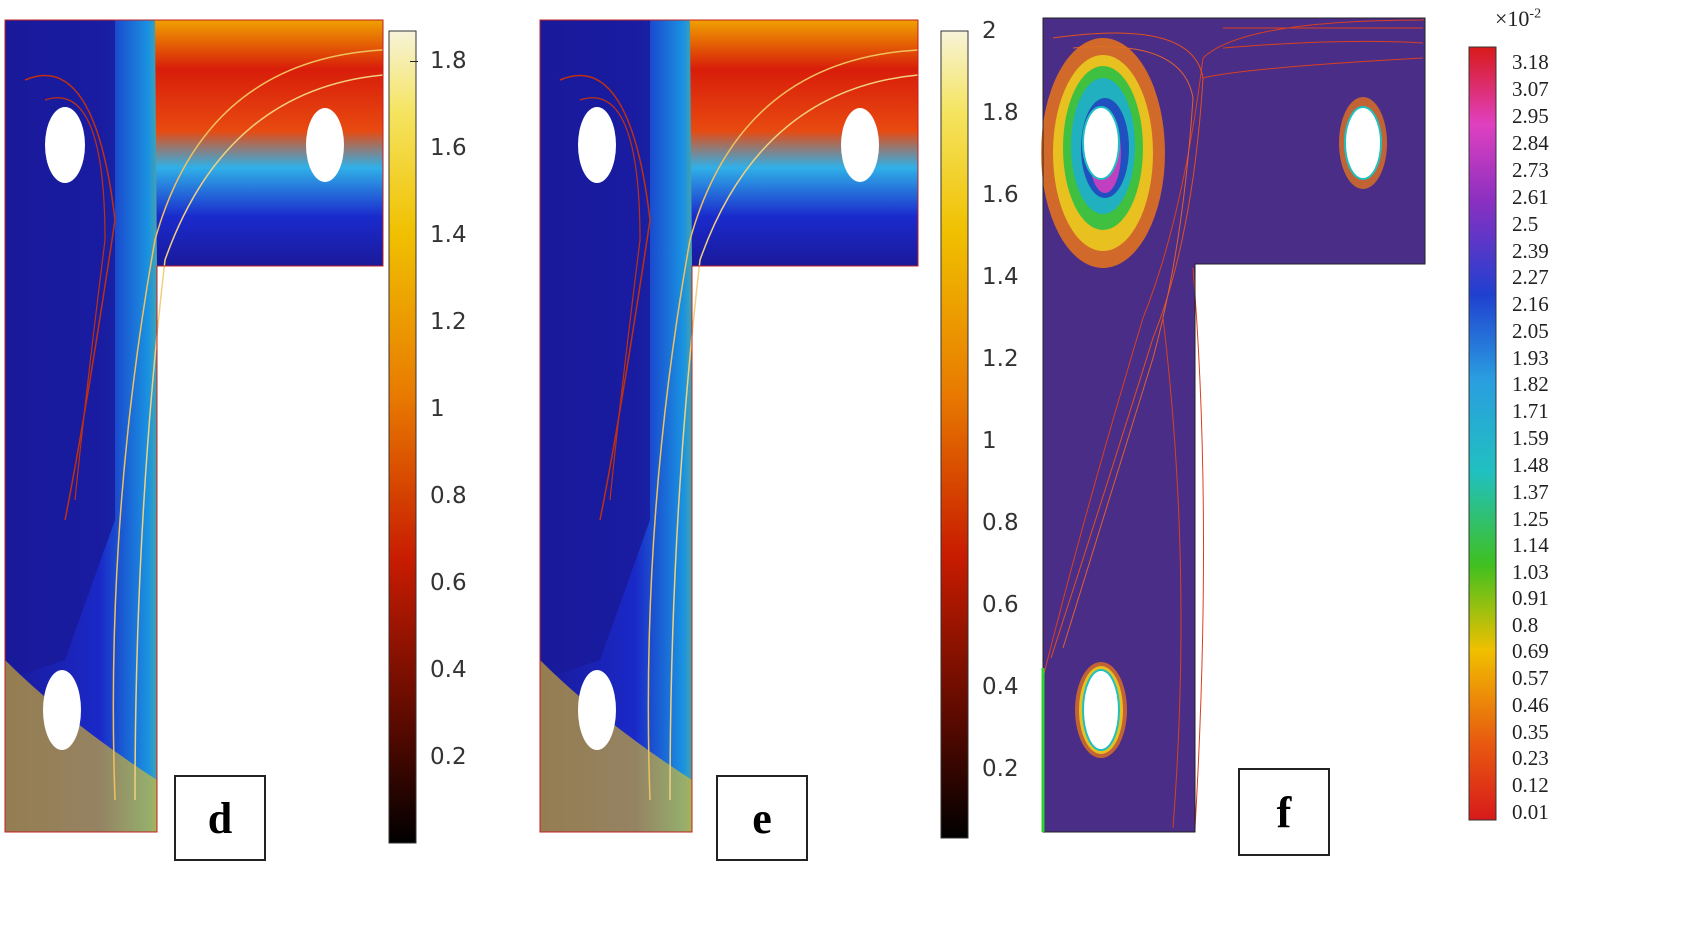  What do you see at coordinates (1530, 116) in the screenshot?
I see `colorbar-f-tick: 2.95` at bounding box center [1530, 116].